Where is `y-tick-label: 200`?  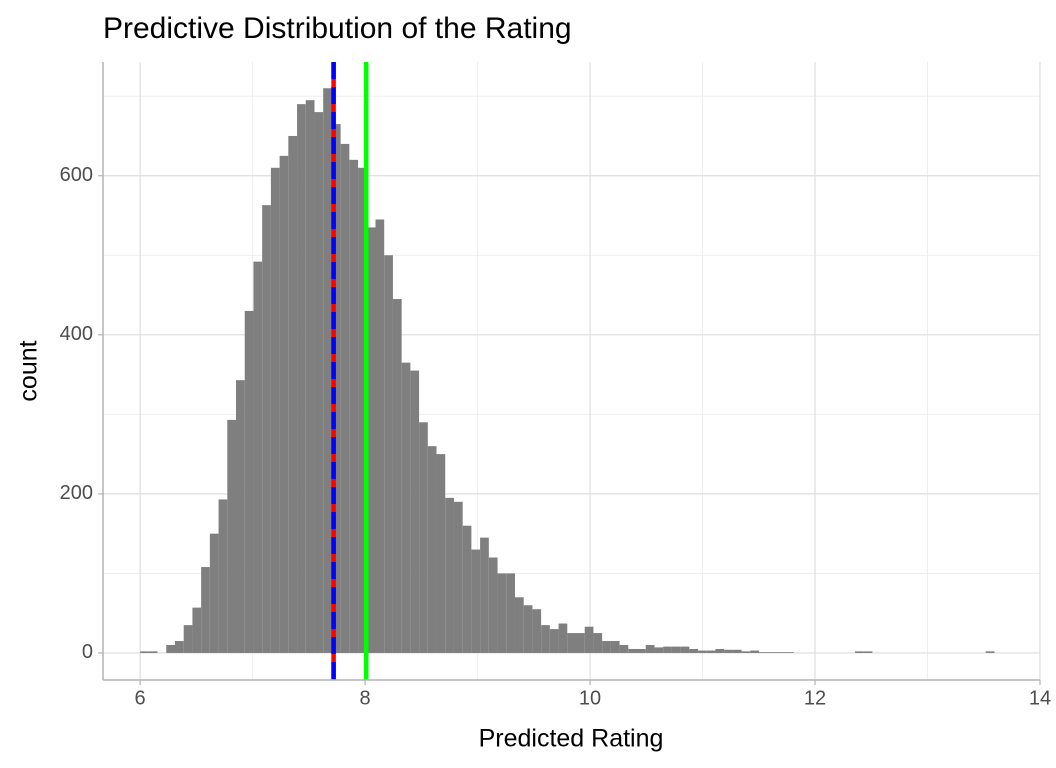 y-tick-label: 200 is located at coordinates (76, 493).